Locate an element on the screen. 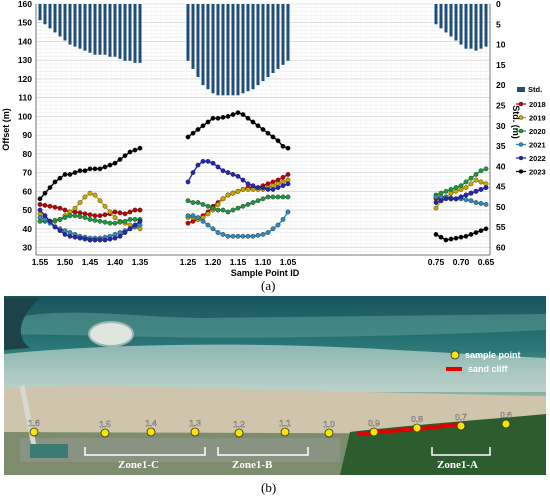 This screenshot has width=550, height=498. sample-point-label: 0.7 is located at coordinates (461, 417).